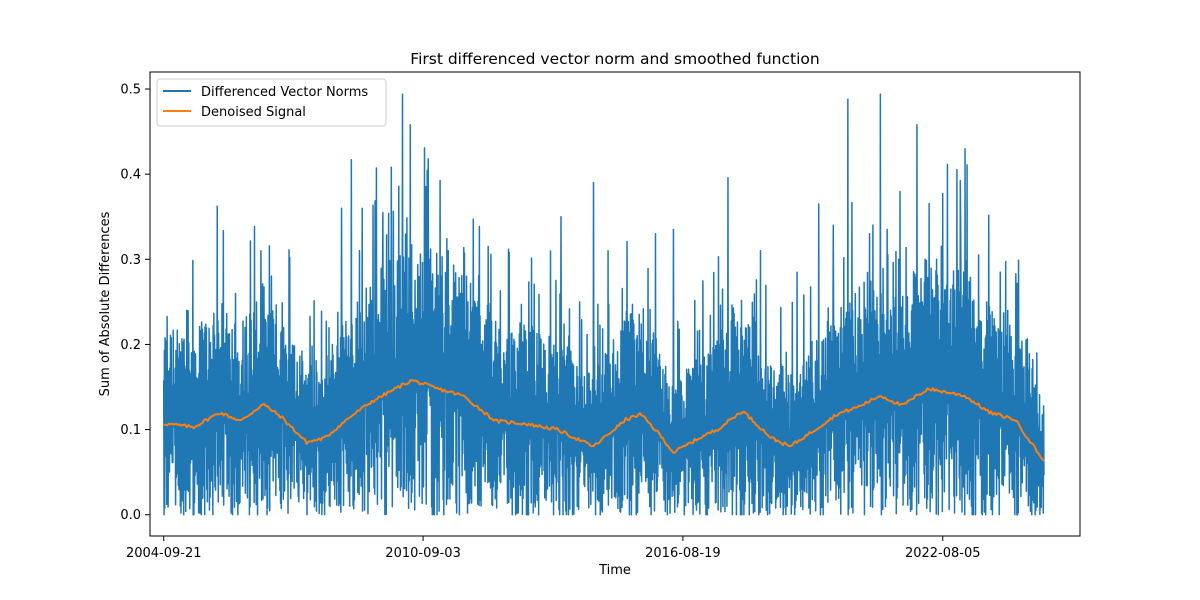 The width and height of the screenshot is (1200, 600). Describe the element at coordinates (130, 260) in the screenshot. I see `y-tick-label: 0.3` at that location.